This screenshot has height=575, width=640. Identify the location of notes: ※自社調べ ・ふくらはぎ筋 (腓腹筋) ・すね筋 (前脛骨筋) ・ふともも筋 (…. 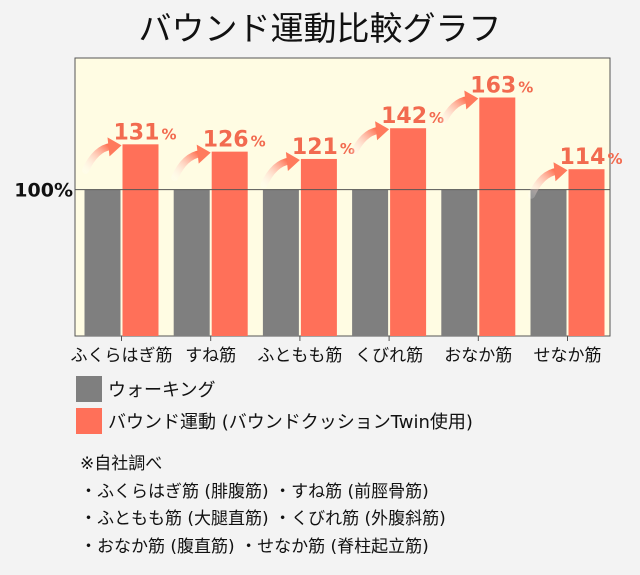
(263, 506).